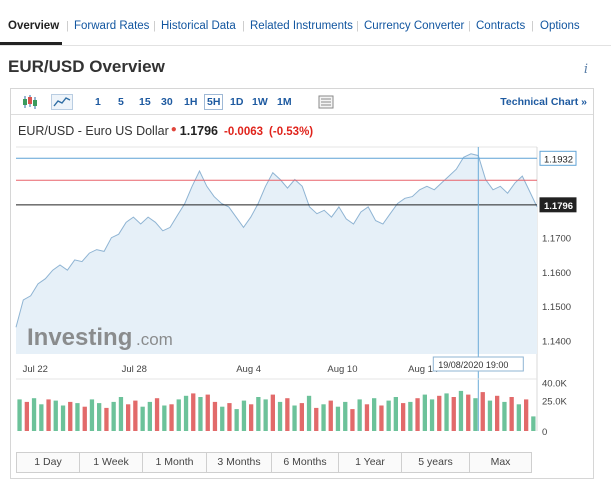  What do you see at coordinates (214, 102) in the screenshot?
I see `interval-5h-button: 5H` at bounding box center [214, 102].